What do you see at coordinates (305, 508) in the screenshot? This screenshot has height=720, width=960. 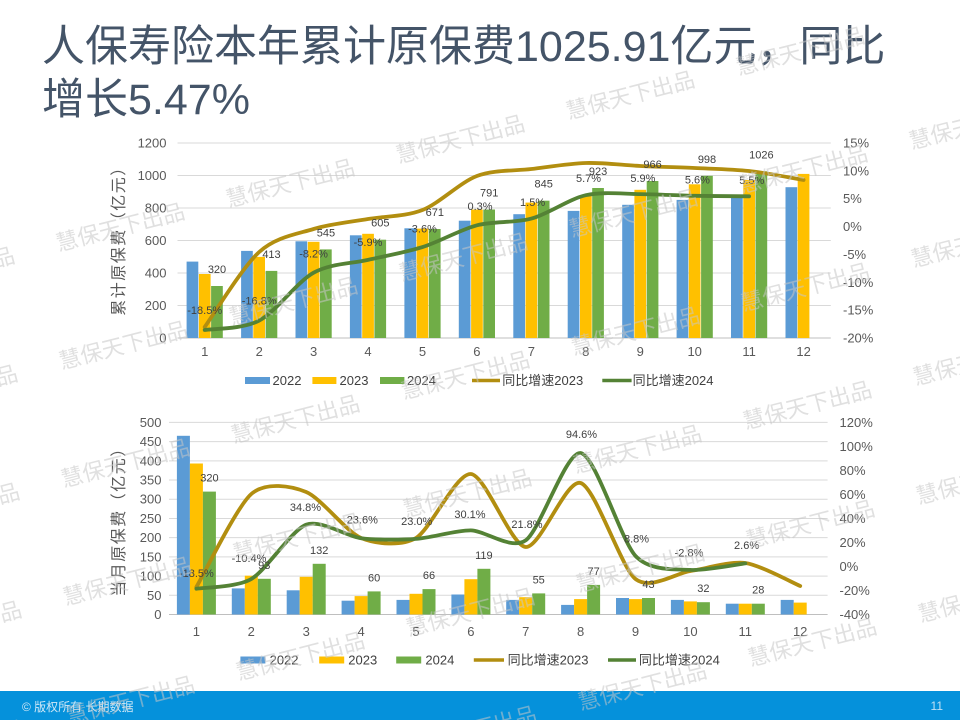 I see `svg-text: 34.8%` at bounding box center [305, 508].